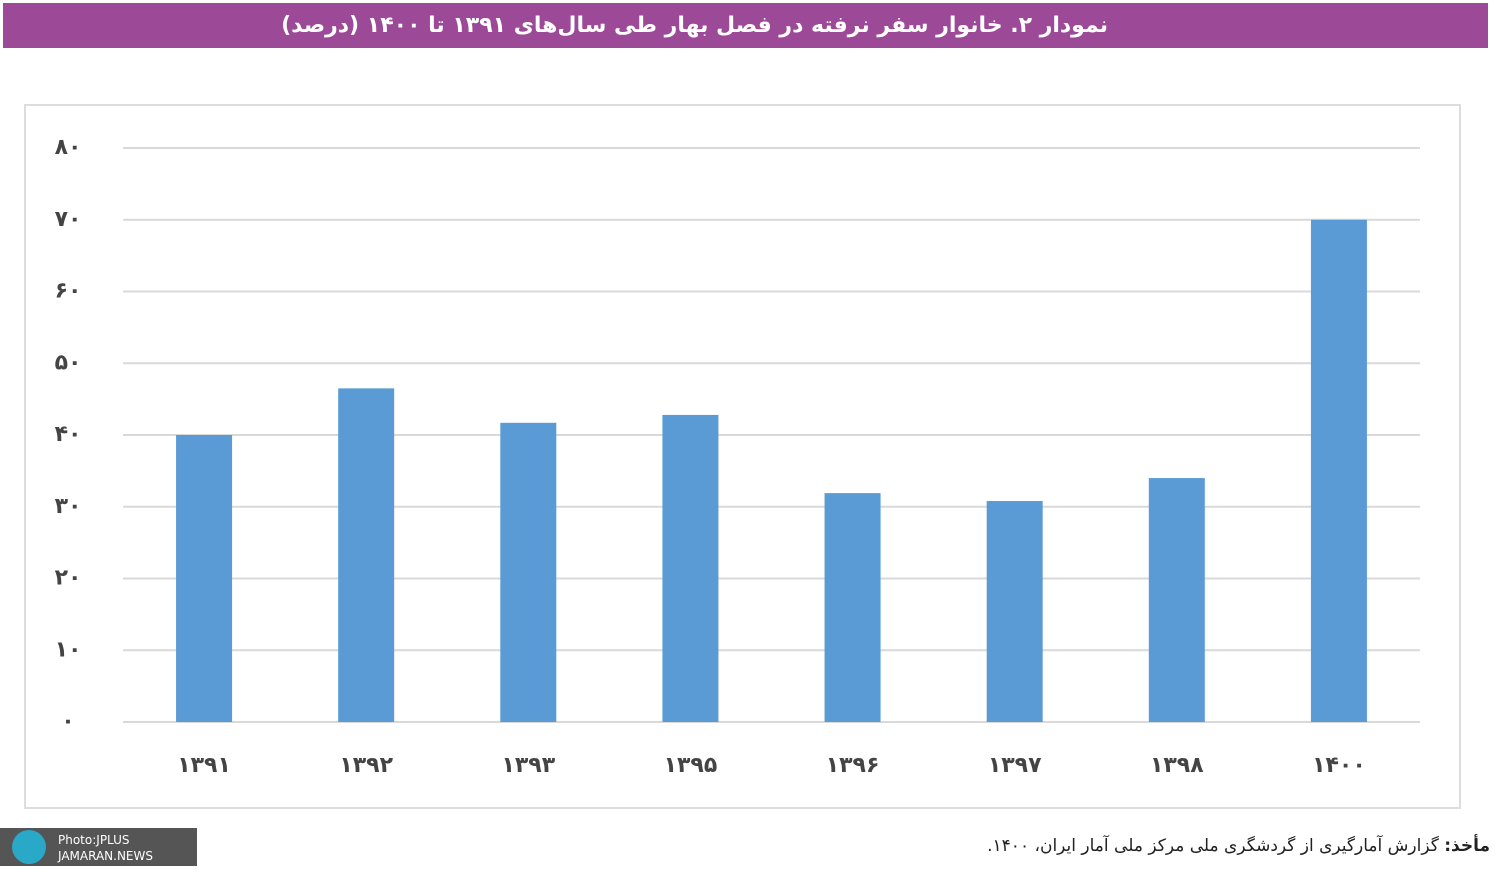 This screenshot has width=1500, height=873. What do you see at coordinates (1339, 765) in the screenshot?
I see `x-tick-label: ۱۴۰۰` at bounding box center [1339, 765].